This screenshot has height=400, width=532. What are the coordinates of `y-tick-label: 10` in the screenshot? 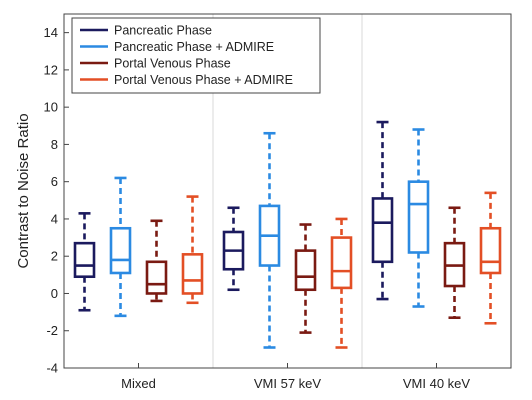 It's located at (51, 107).